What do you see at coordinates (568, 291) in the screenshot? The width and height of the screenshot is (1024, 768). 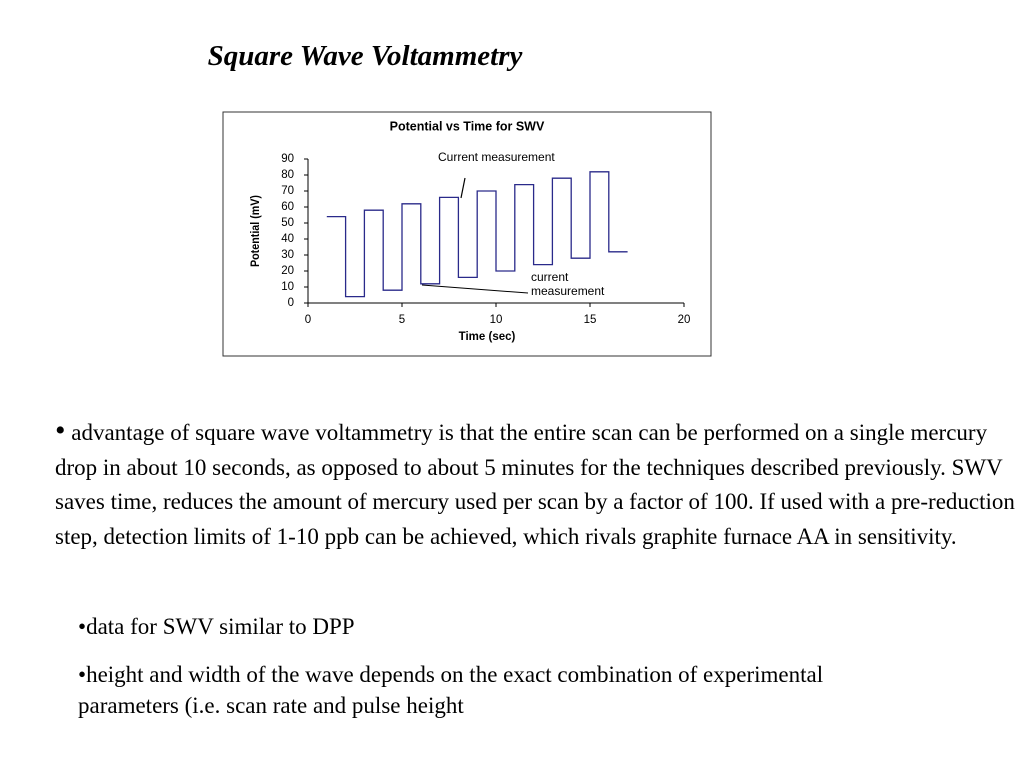 I see `annotation: measurement` at bounding box center [568, 291].